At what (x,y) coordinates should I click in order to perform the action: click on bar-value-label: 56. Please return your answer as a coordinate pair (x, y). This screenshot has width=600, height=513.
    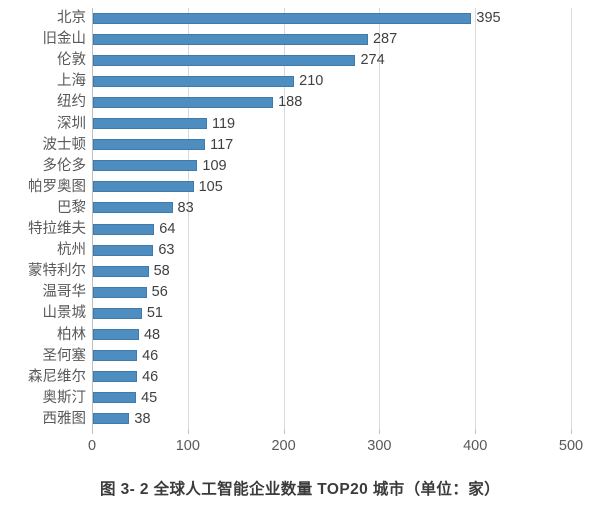
    Looking at the image, I should click on (159, 292).